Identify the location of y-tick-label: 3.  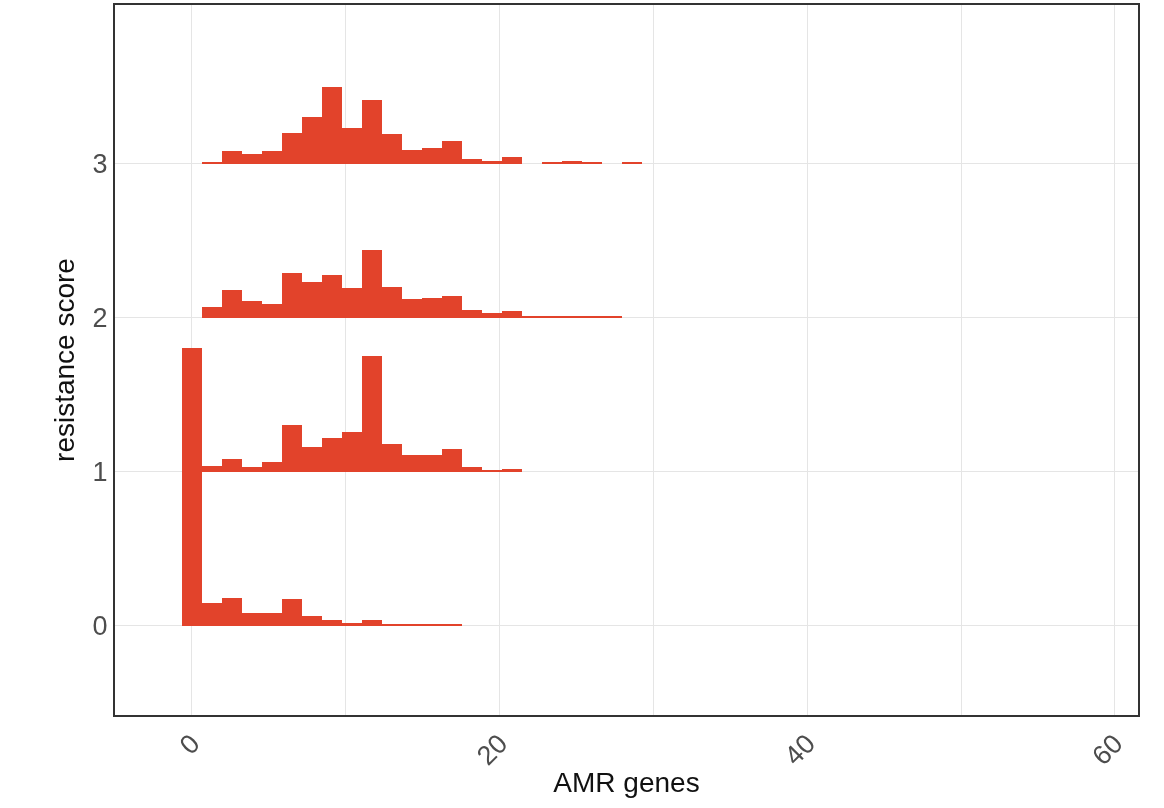
(100, 164).